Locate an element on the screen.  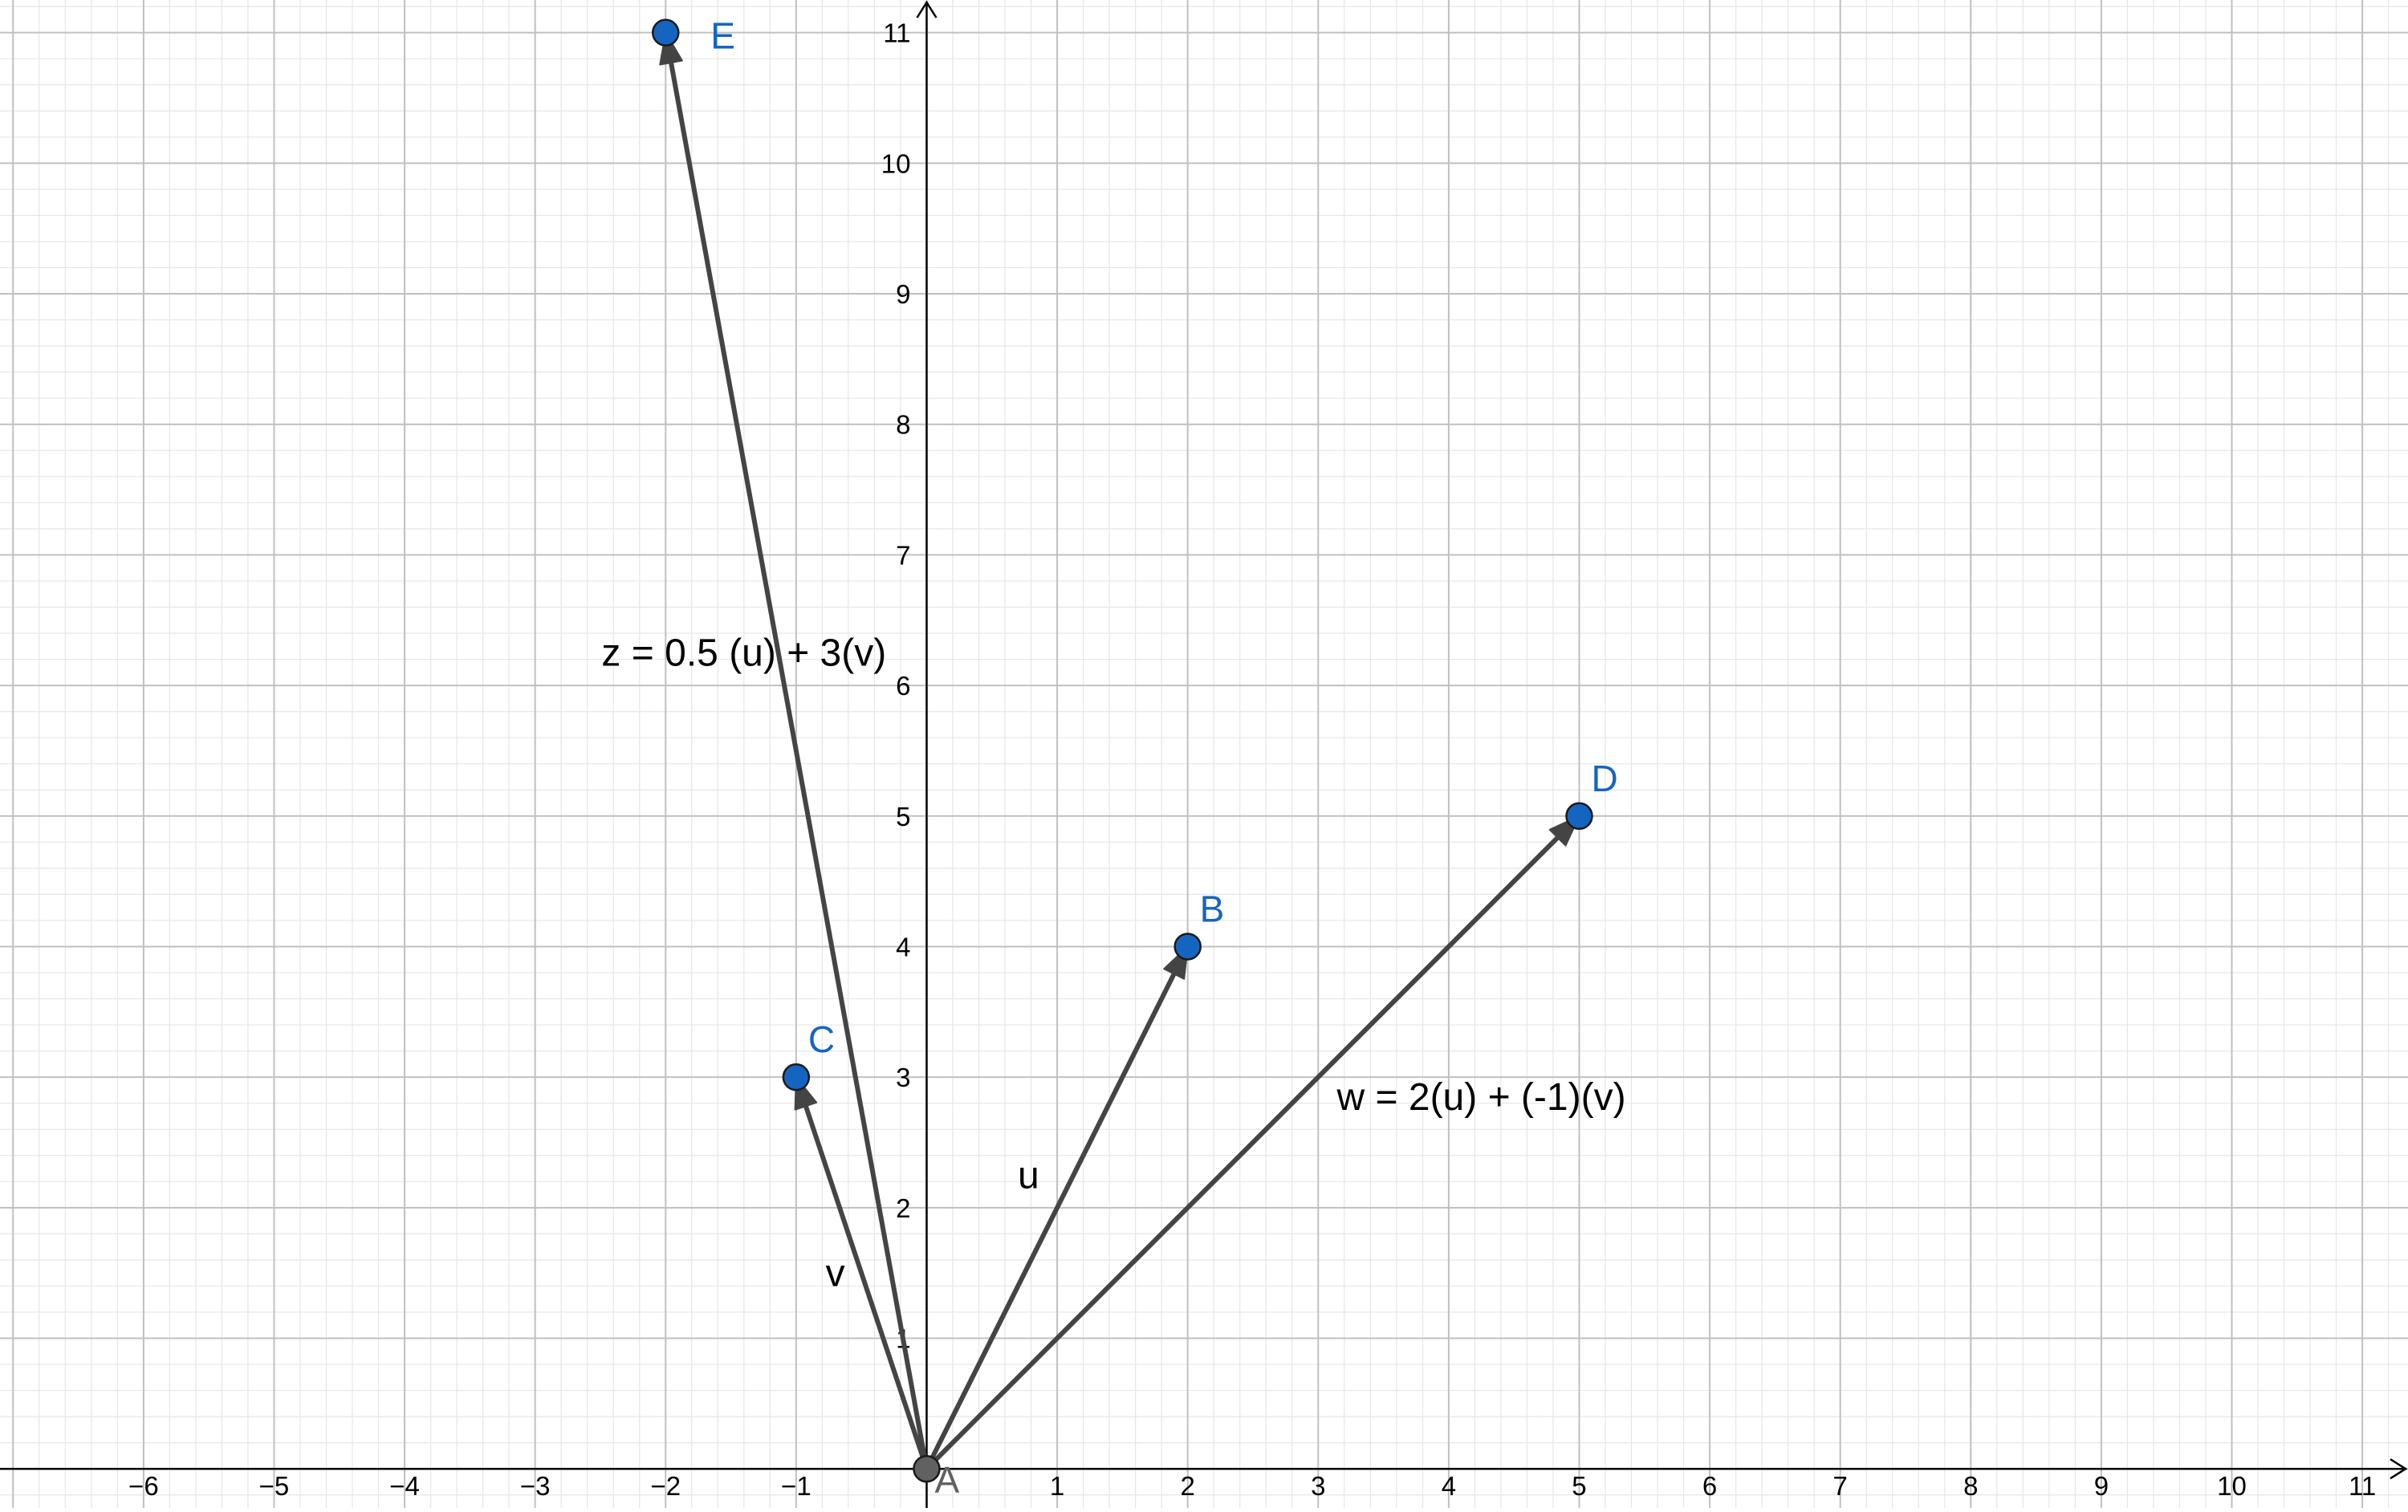
x-tick-label: 5 is located at coordinates (1579, 1486).